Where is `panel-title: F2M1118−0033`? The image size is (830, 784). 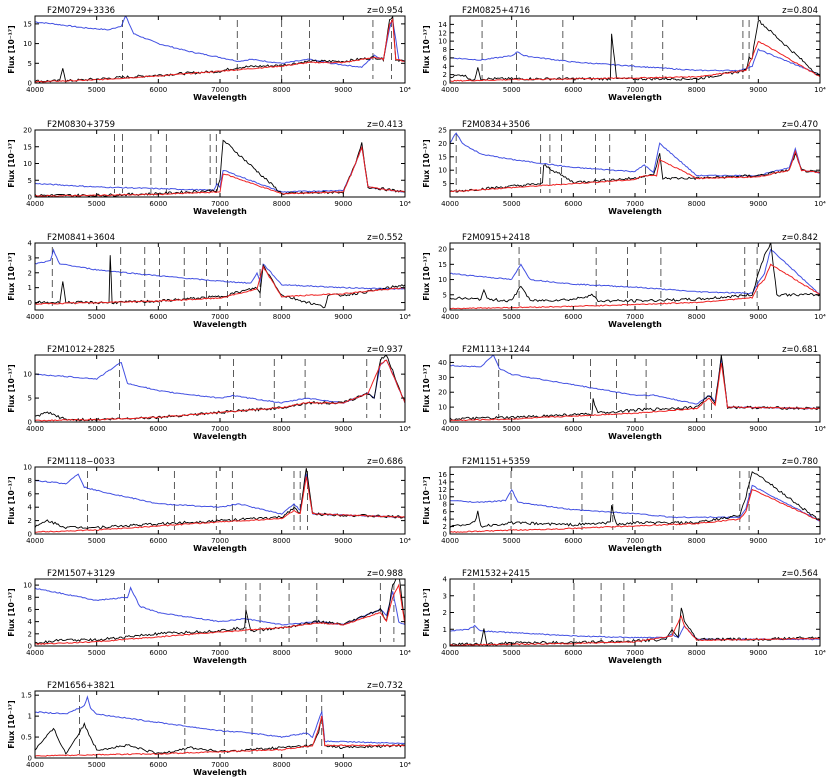
panel-title: F2M1118−0033 is located at coordinates (81, 462).